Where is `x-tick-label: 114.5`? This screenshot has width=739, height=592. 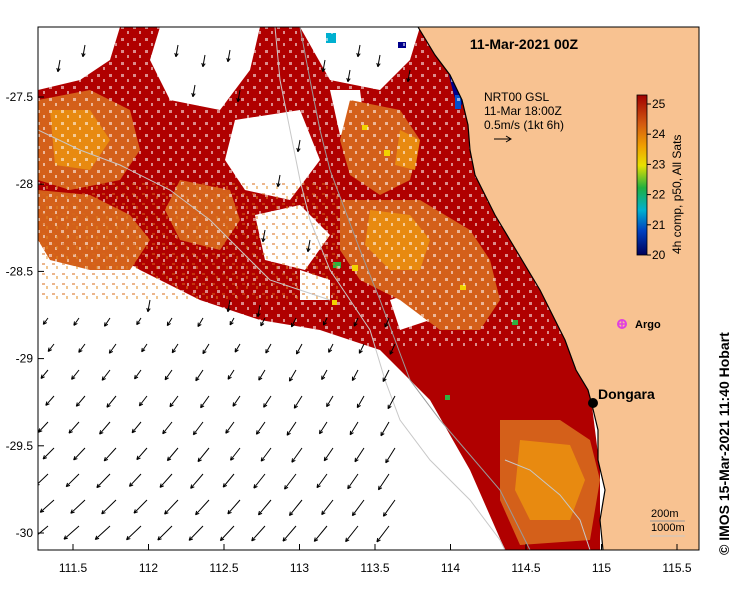
x-tick-label: 114.5 is located at coordinates (525, 568).